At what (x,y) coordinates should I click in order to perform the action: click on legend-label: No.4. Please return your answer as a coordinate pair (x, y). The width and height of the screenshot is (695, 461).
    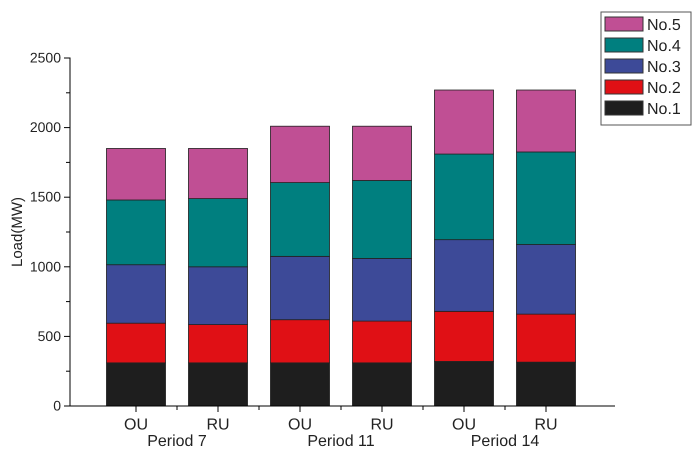
    Looking at the image, I should click on (664, 46).